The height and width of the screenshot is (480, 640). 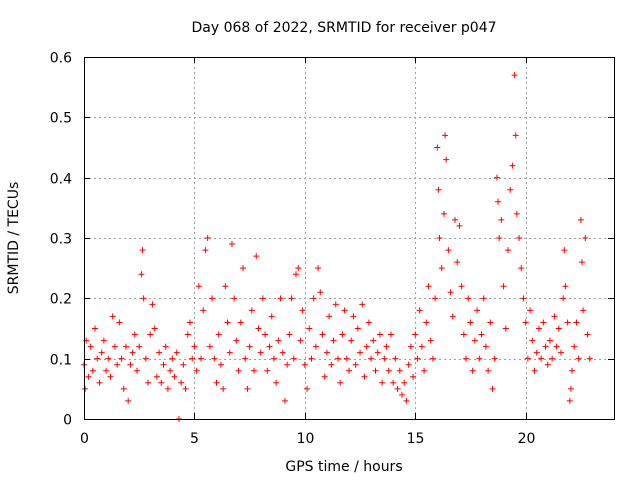 I want to click on x-axis-label: GPS time / hours, so click(x=343, y=467).